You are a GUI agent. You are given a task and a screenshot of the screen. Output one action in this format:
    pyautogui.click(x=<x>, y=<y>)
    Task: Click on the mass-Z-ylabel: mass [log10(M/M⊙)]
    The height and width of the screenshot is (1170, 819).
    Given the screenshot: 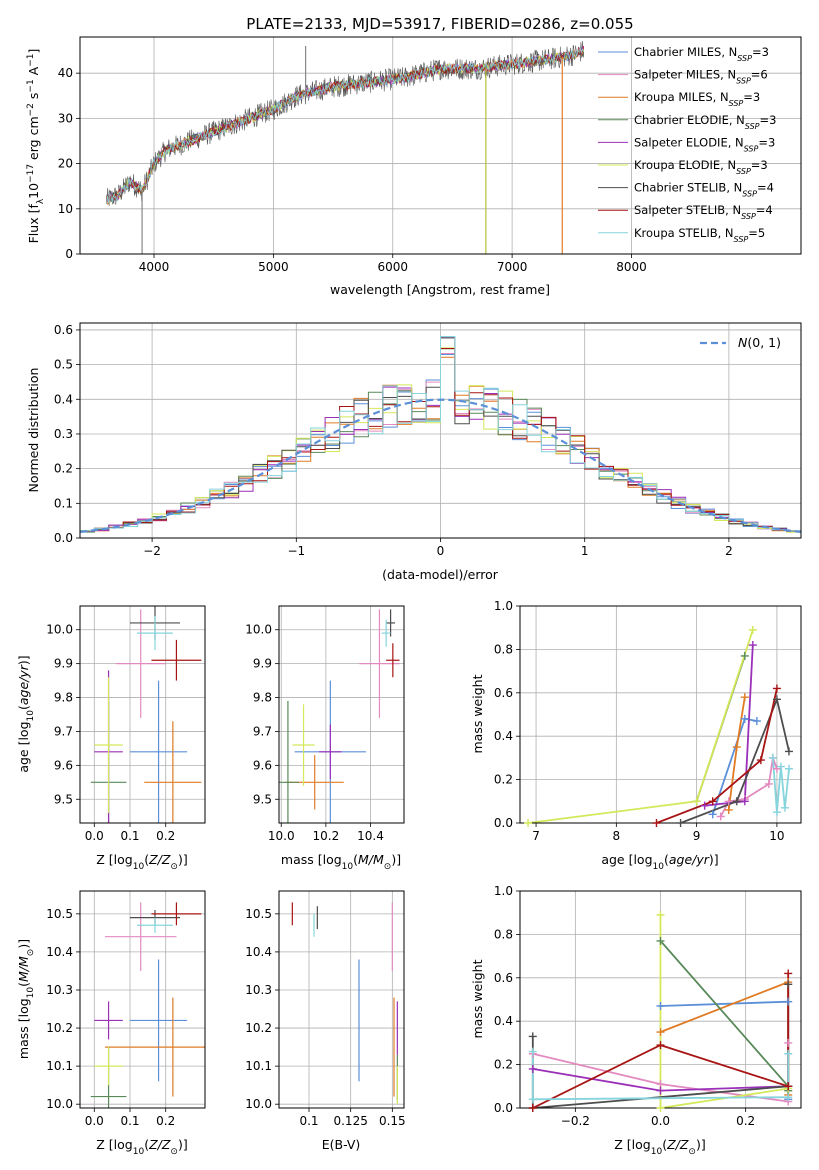 What is the action you would take?
    pyautogui.click(x=26, y=999)
    